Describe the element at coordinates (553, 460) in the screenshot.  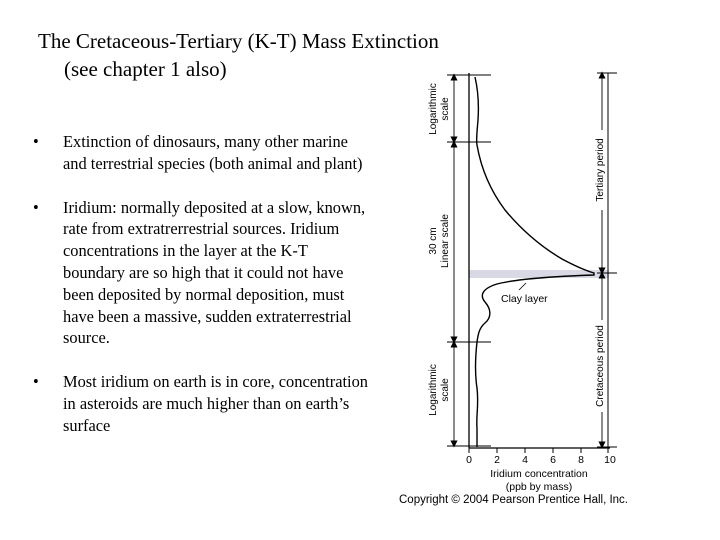
I see `x-tick-label: 6` at that location.